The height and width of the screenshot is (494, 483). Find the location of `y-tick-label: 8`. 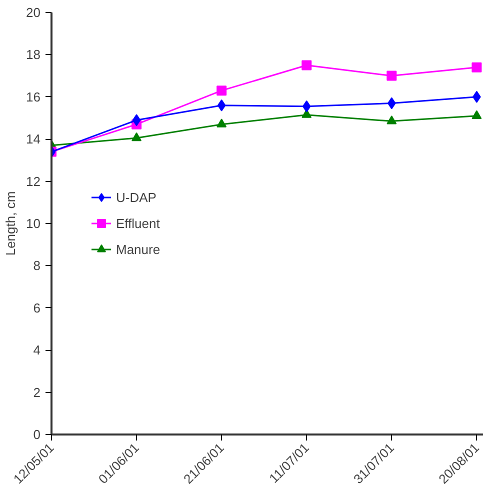

y-tick-label: 8 is located at coordinates (37, 266).